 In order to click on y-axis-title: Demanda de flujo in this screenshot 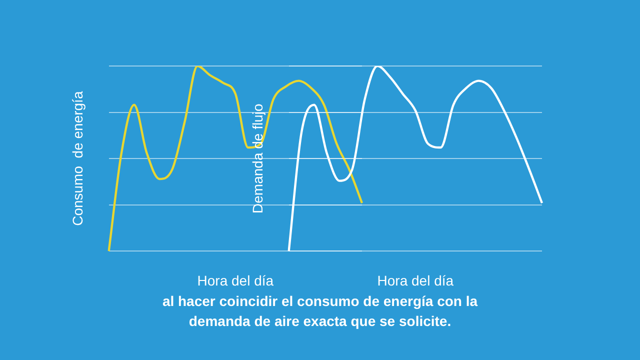, I will do `click(257, 159)`.